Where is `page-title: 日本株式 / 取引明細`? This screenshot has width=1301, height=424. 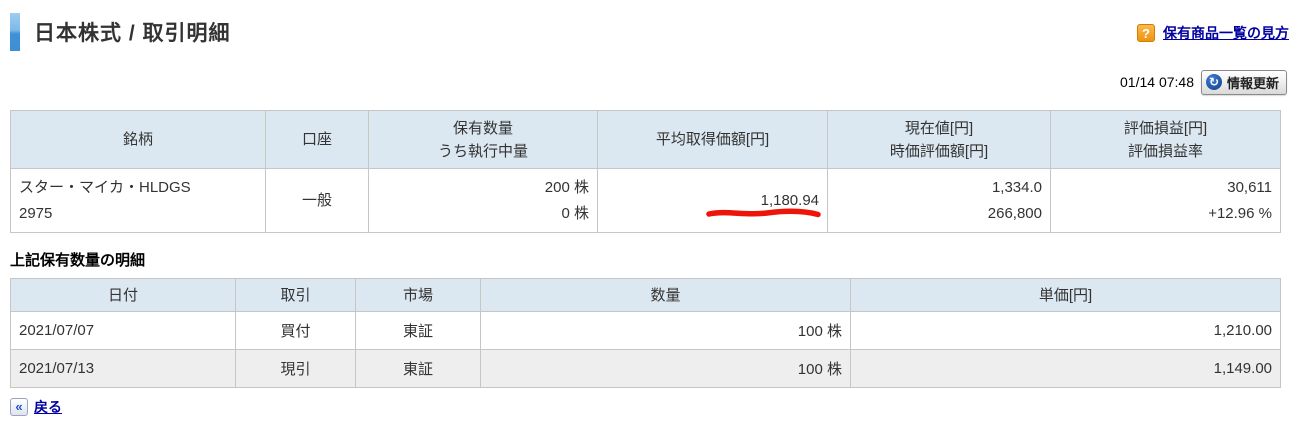
page-title: 日本株式 / 取引明細 is located at coordinates (132, 33).